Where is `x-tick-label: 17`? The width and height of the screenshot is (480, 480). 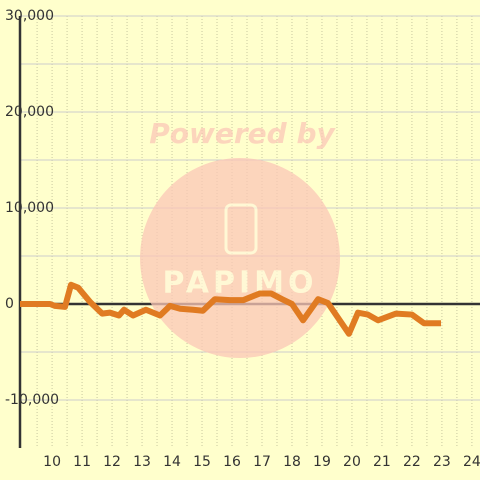
x-tick-label: 17 is located at coordinates (262, 462).